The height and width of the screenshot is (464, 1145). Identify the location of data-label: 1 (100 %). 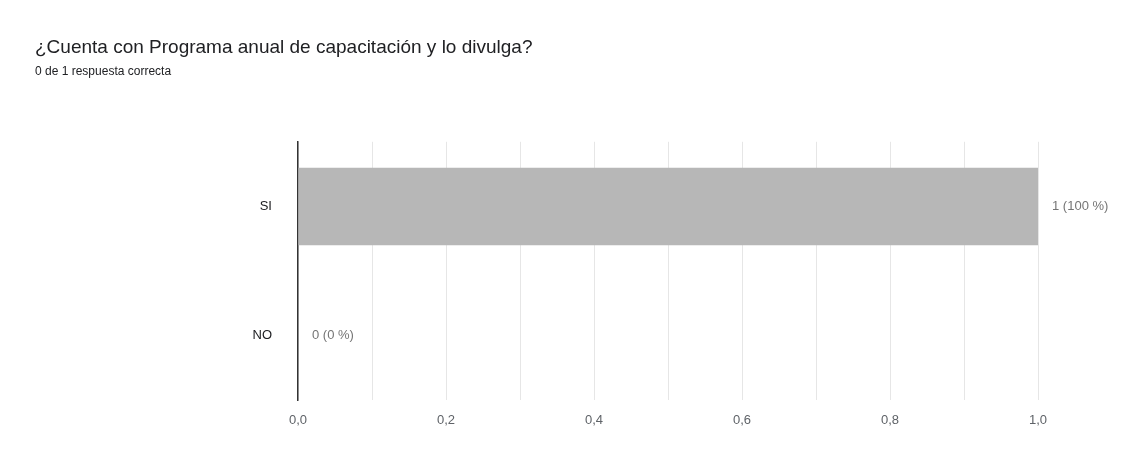
(1080, 206).